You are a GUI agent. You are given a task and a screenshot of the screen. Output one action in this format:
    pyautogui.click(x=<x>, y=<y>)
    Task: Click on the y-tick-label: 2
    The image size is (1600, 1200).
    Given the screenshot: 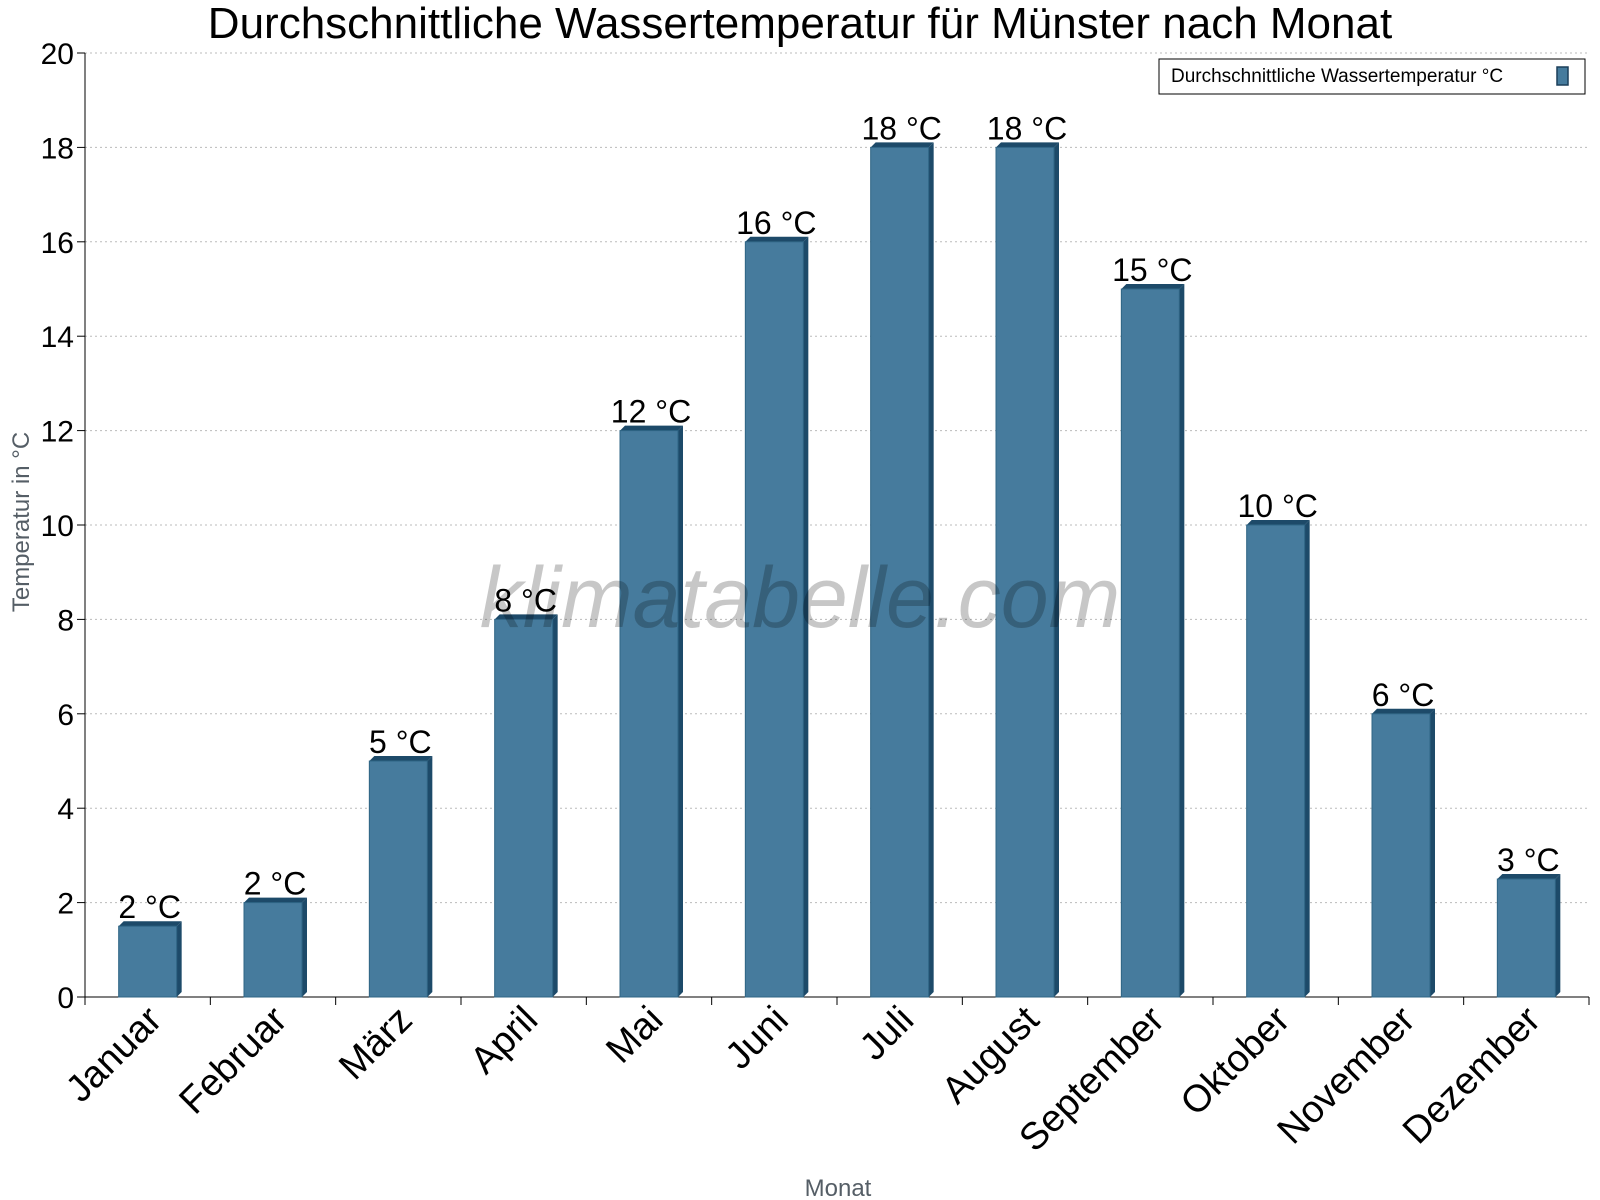 What is the action you would take?
    pyautogui.click(x=65, y=904)
    